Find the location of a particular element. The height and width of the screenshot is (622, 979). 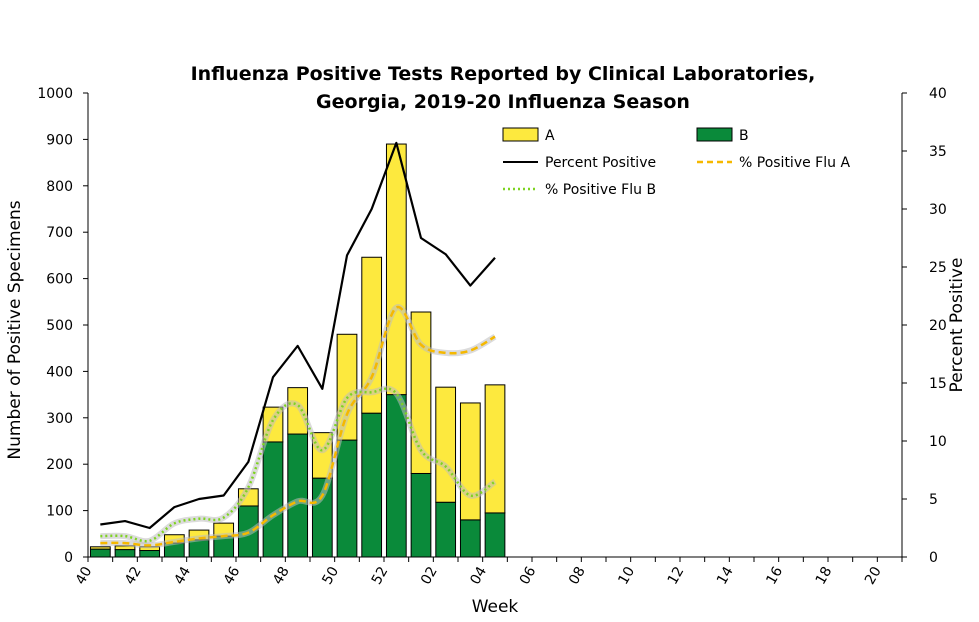

y-tick-label: 100 is located at coordinates (59, 512).